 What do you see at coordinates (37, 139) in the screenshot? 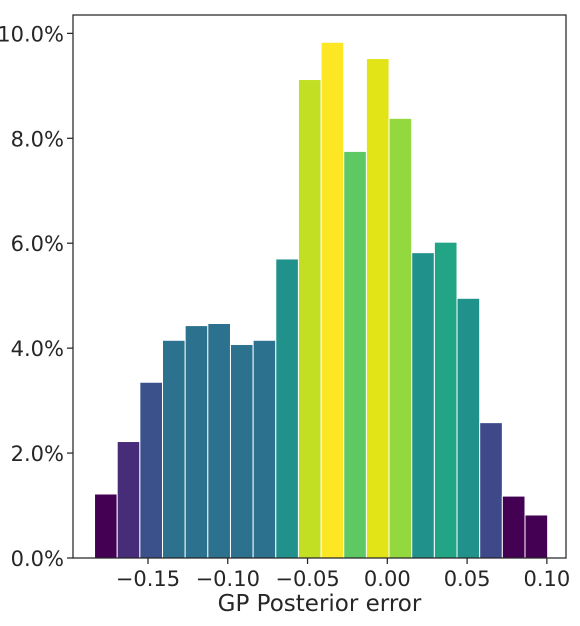
I see `y-tick-label: 8.0%` at bounding box center [37, 139].